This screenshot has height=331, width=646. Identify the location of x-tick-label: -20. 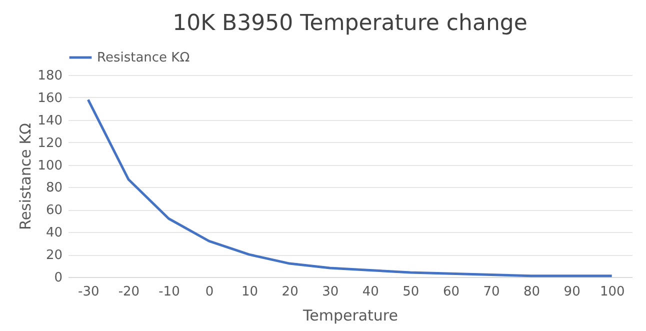
(129, 292).